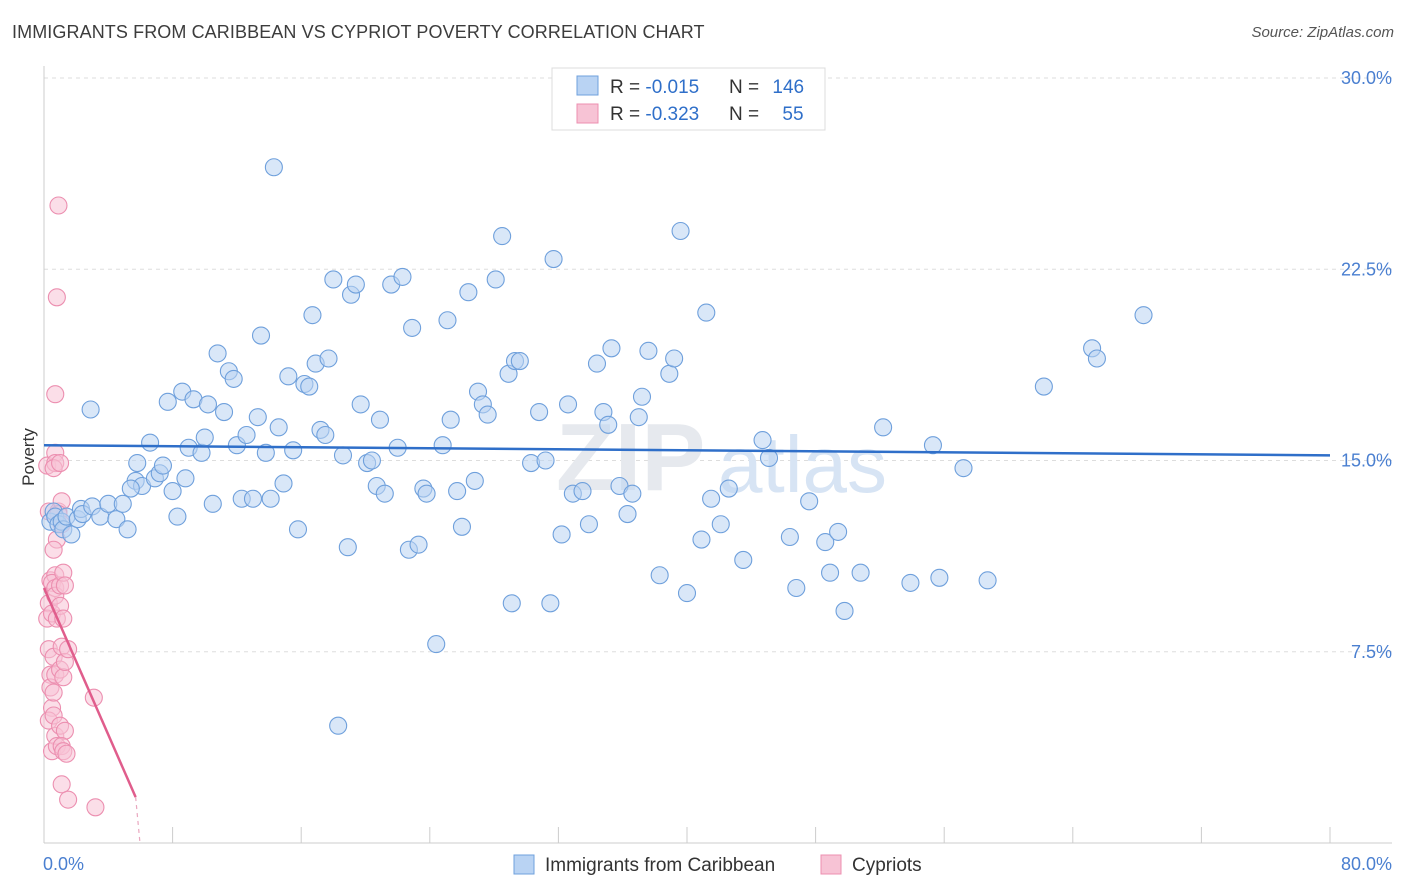 Image resolution: width=1406 pixels, height=892 pixels. I want to click on legend-swatch-cypriots, so click(831, 864).